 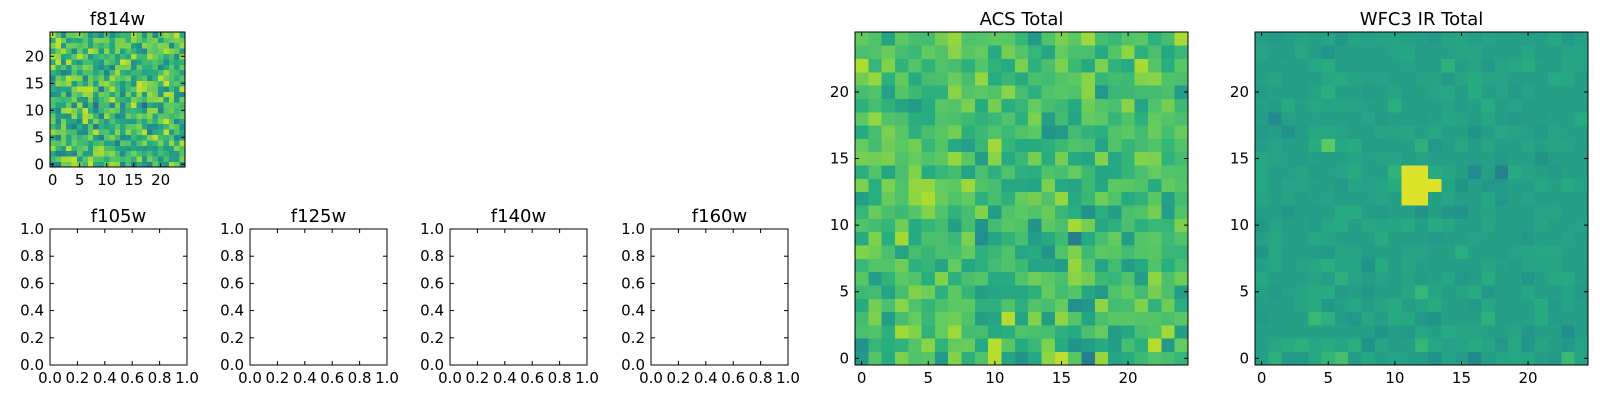 I want to click on x-tick-label: 0.2, so click(x=678, y=378).